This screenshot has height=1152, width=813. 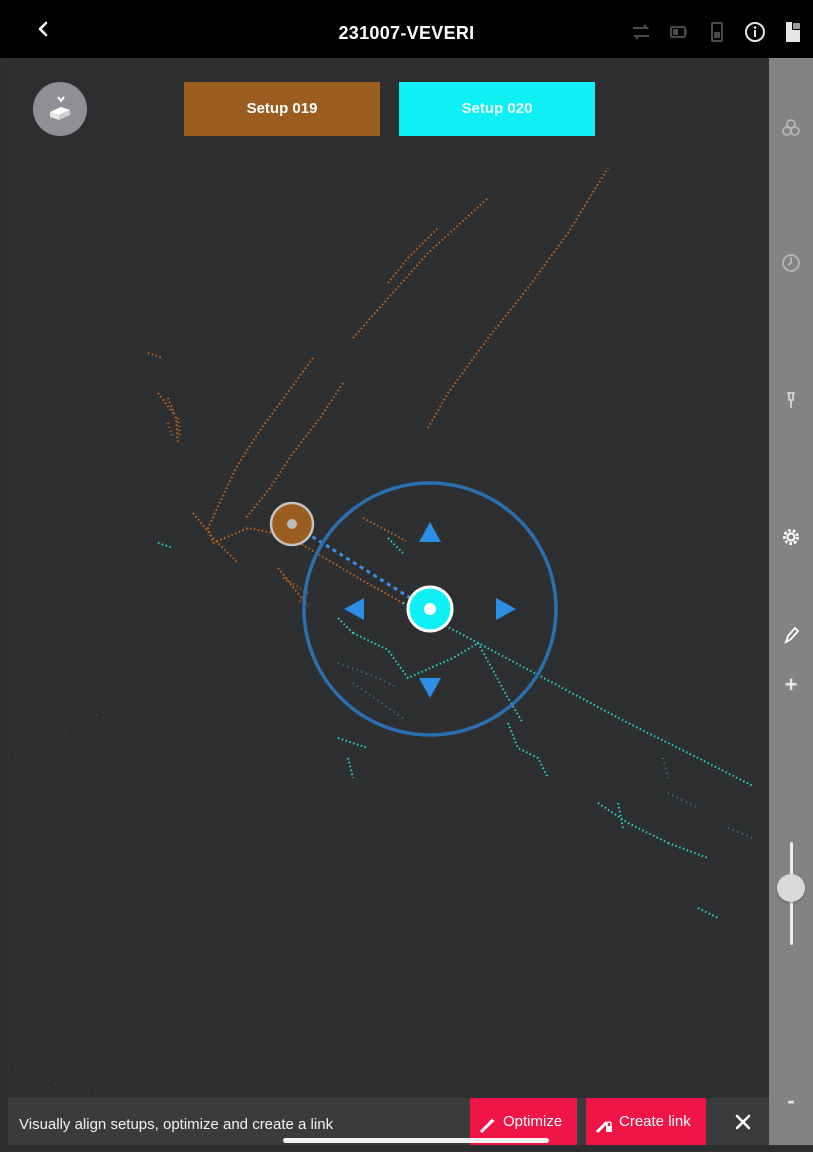 What do you see at coordinates (44, 29) in the screenshot?
I see `chevron-left-icon` at bounding box center [44, 29].